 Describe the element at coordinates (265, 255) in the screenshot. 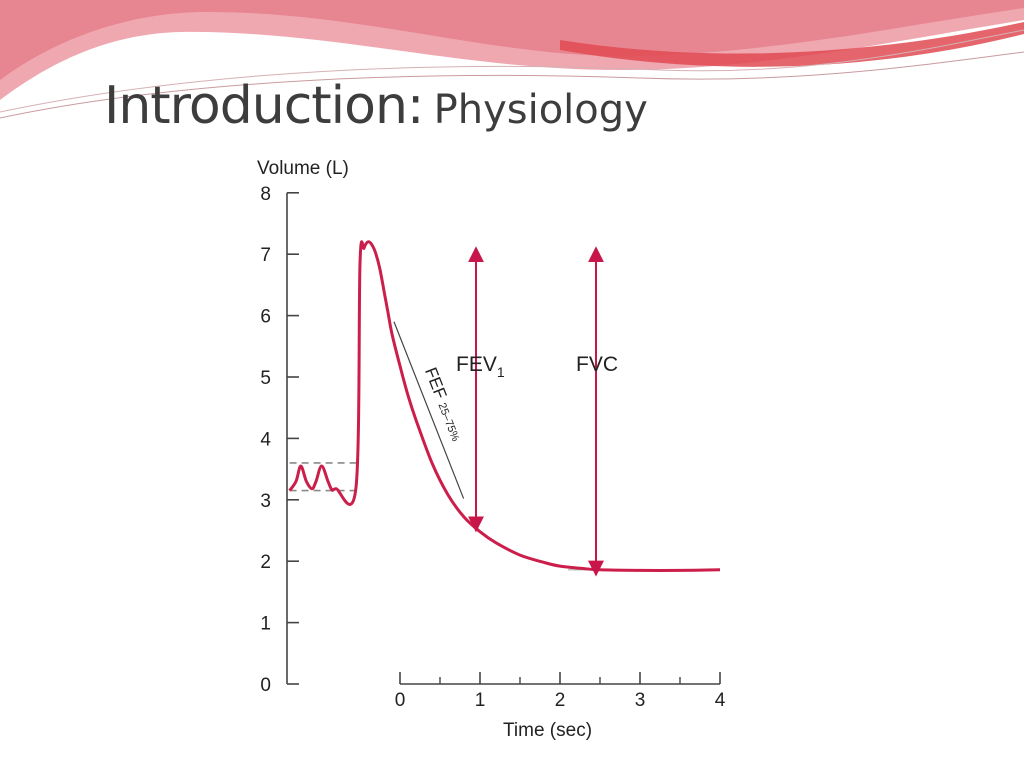

I see `y-tick-label-7: 7` at that location.